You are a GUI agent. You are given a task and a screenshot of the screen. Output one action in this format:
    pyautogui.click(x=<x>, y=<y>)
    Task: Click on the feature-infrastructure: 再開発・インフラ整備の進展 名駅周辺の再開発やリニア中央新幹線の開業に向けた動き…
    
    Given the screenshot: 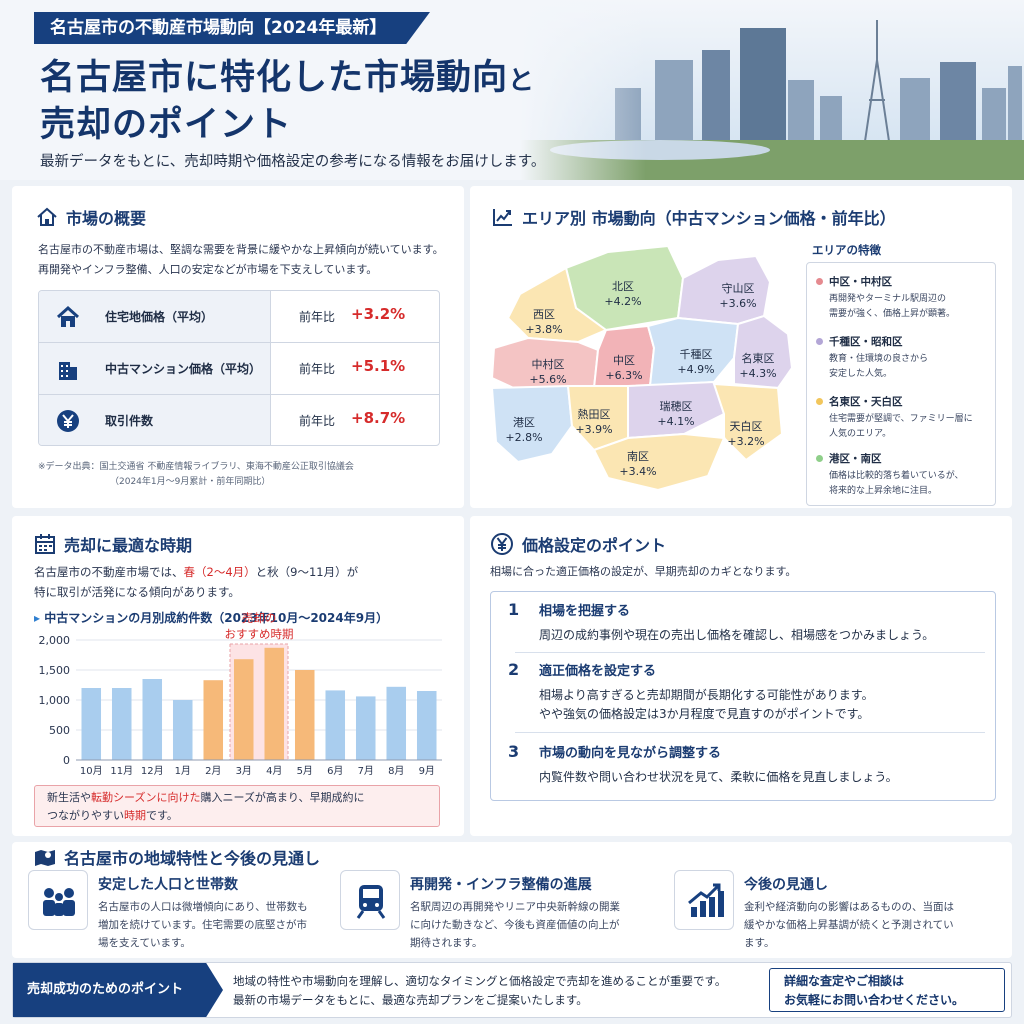 What is the action you would take?
    pyautogui.click(x=485, y=911)
    